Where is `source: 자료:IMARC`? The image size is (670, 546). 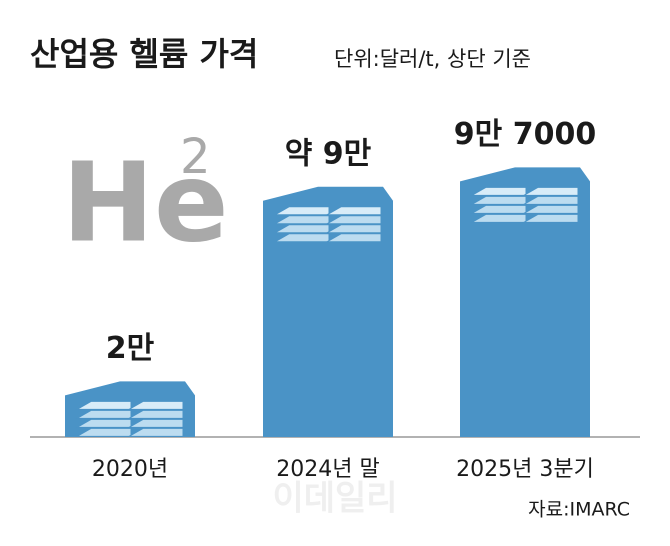
source: 자료:IMARC is located at coordinates (579, 510).